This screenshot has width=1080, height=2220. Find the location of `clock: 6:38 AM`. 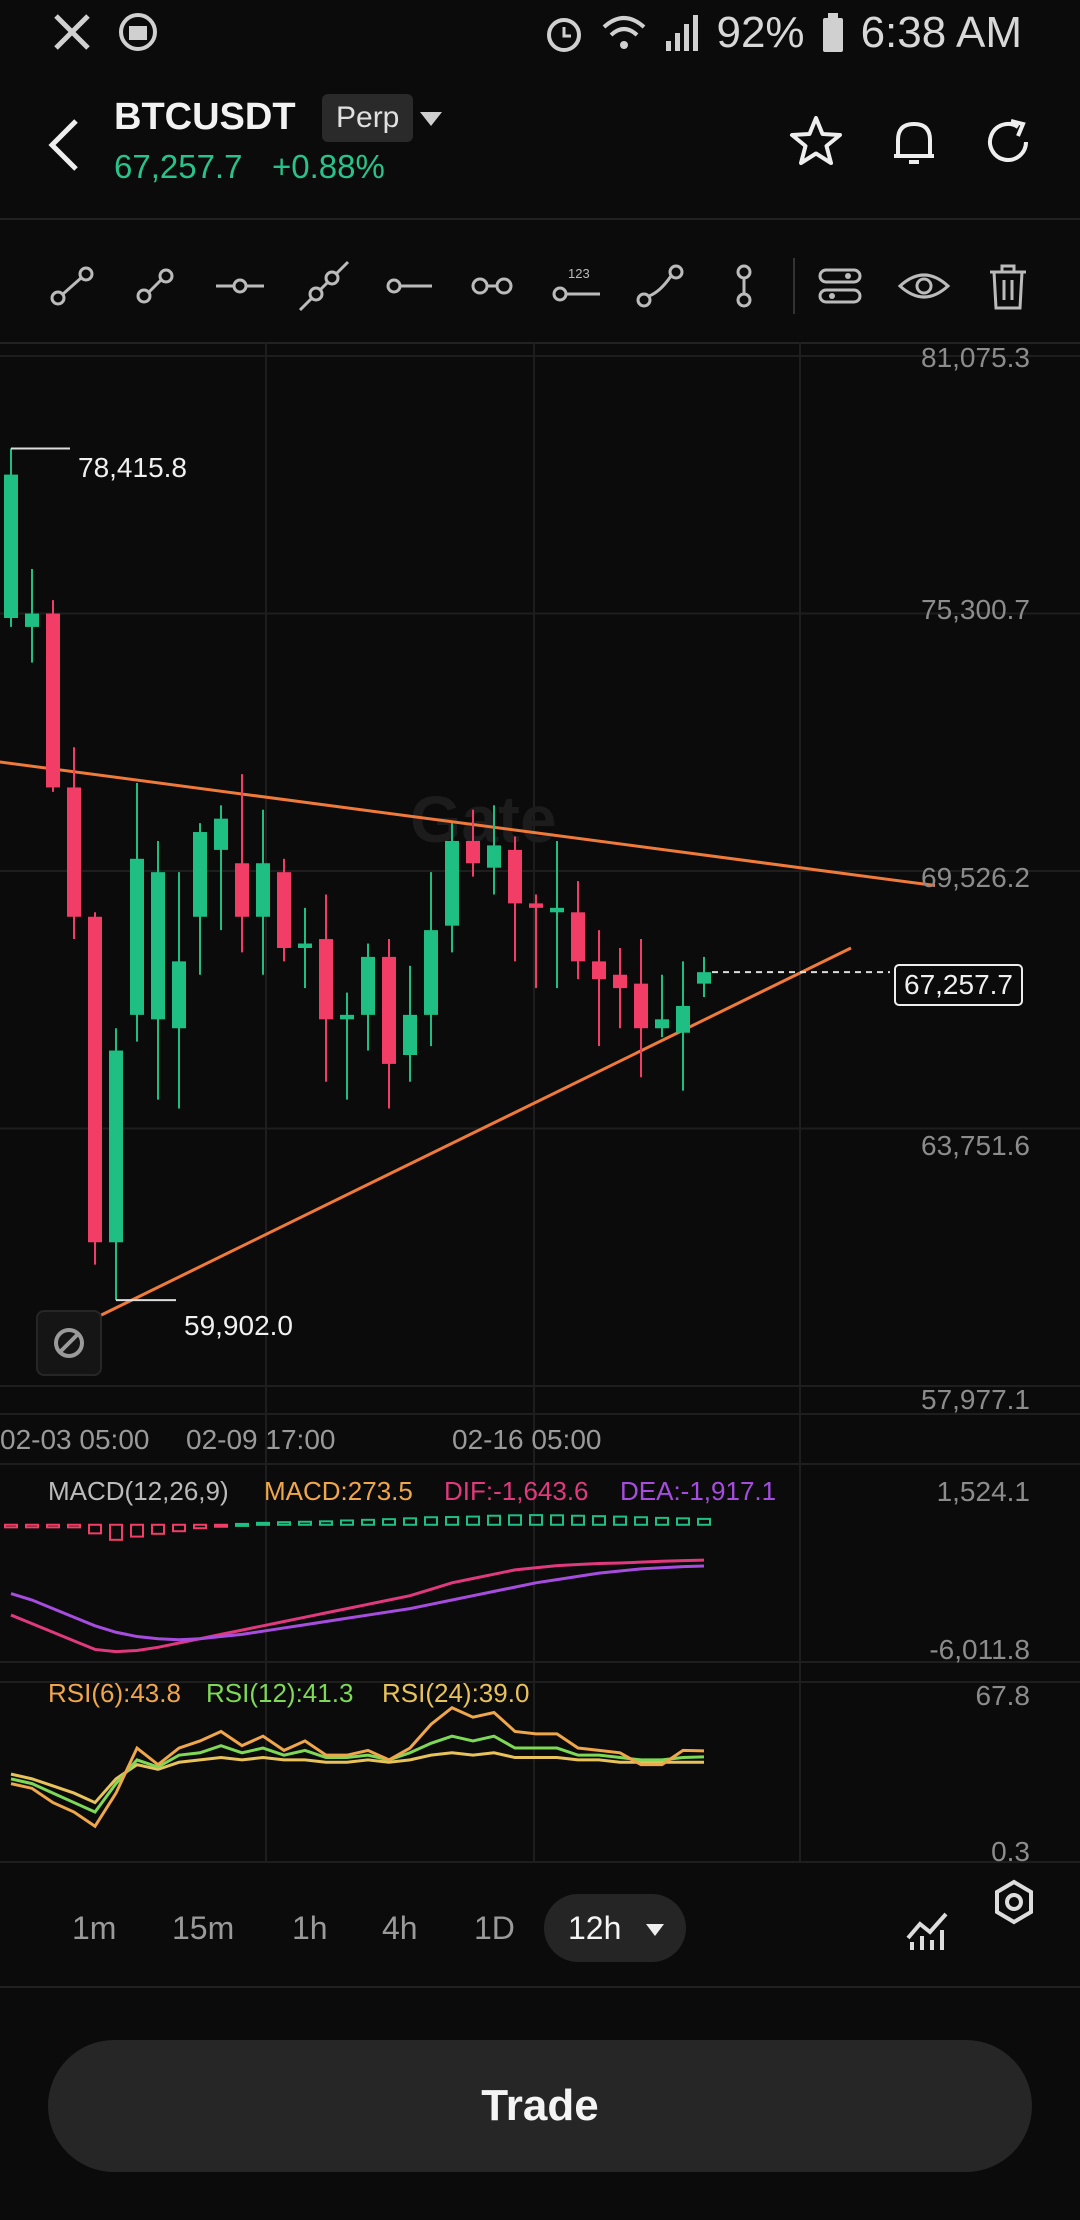

clock: 6:38 AM is located at coordinates (941, 32).